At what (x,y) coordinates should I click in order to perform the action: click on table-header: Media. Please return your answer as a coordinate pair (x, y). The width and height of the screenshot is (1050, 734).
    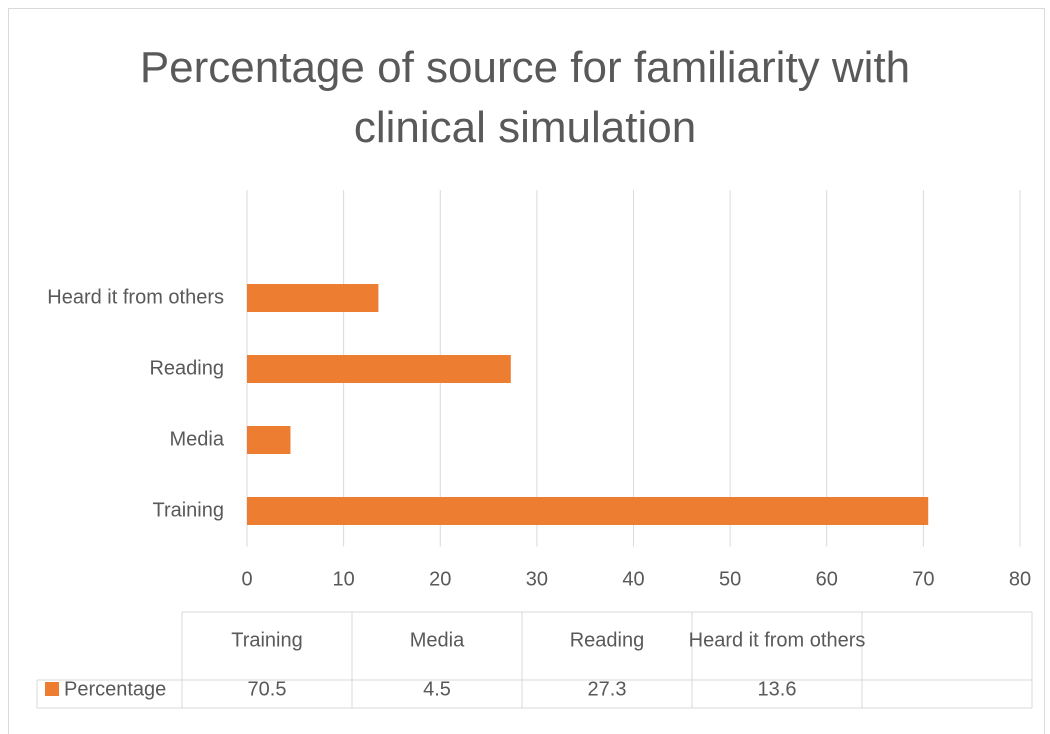
    Looking at the image, I should click on (437, 640).